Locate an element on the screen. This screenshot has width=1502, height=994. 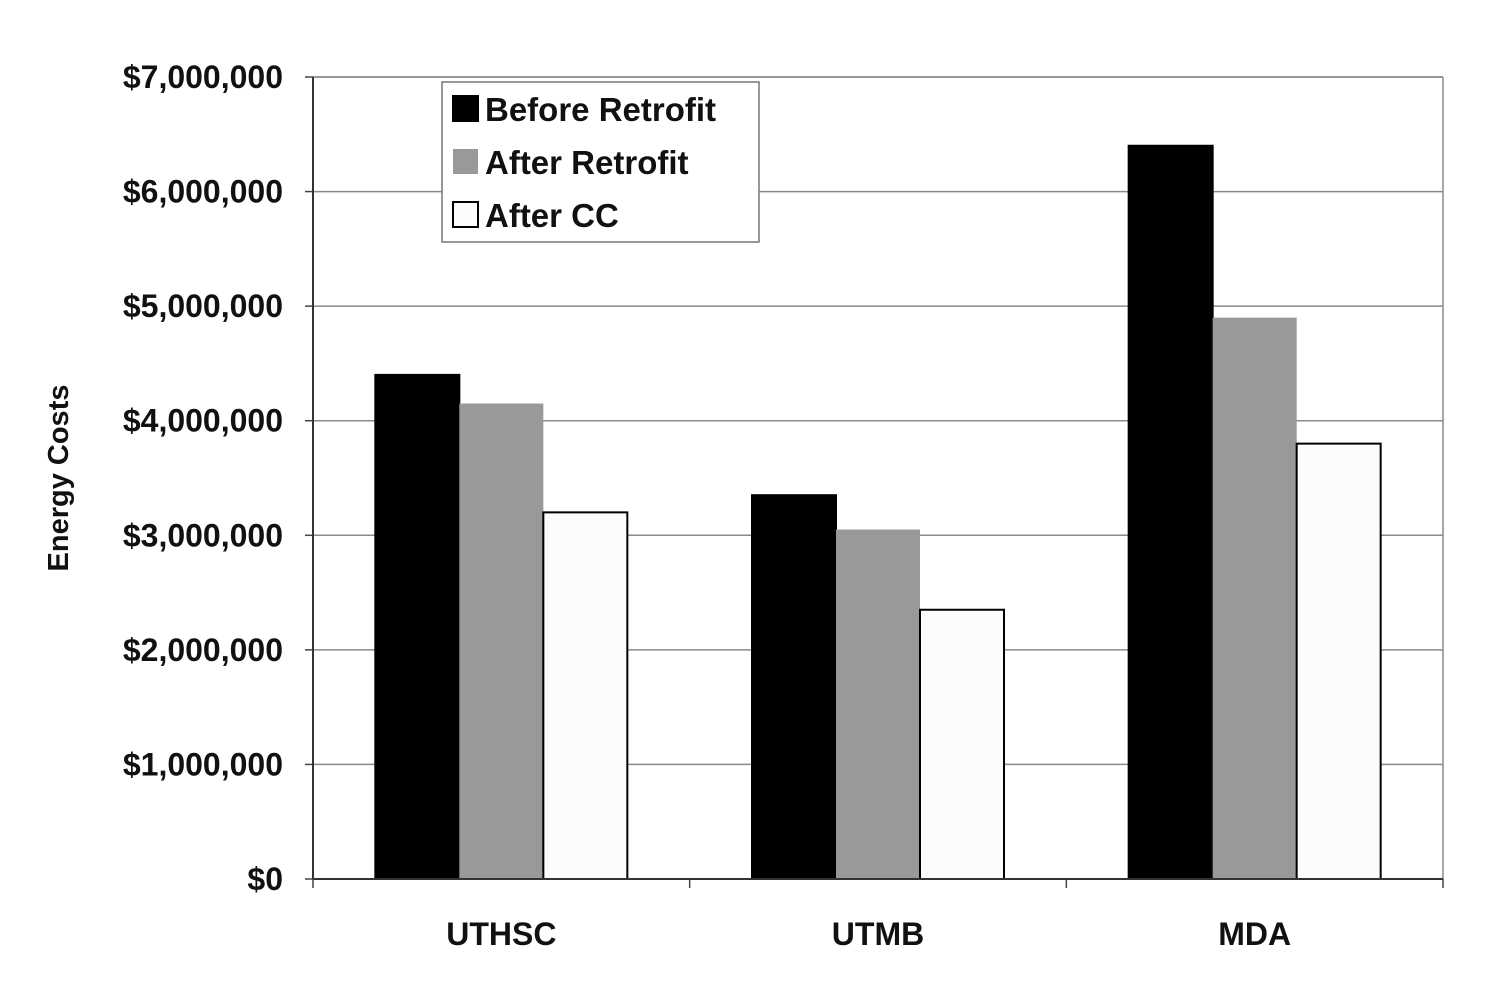
y-tick-label: $3,000,000 is located at coordinates (203, 535).